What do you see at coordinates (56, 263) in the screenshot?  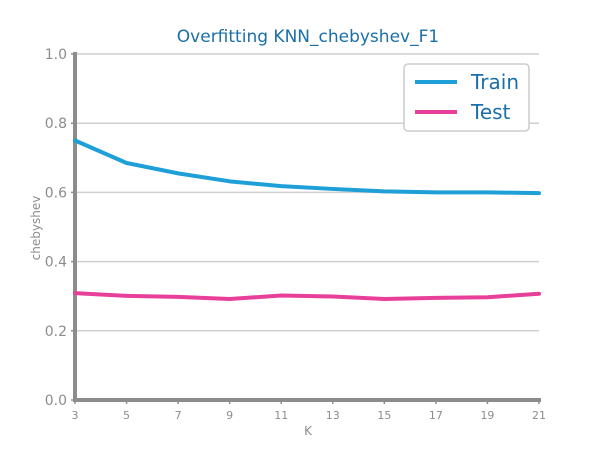 I see `y-tick-label: 0.4` at bounding box center [56, 263].